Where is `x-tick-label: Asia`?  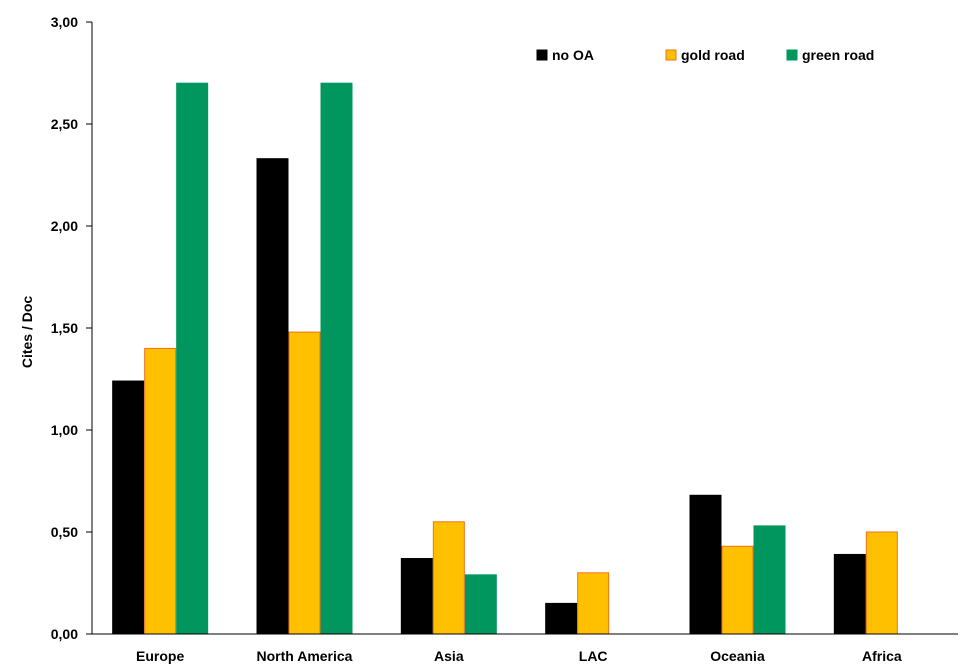
x-tick-label: Asia is located at coordinates (449, 656).